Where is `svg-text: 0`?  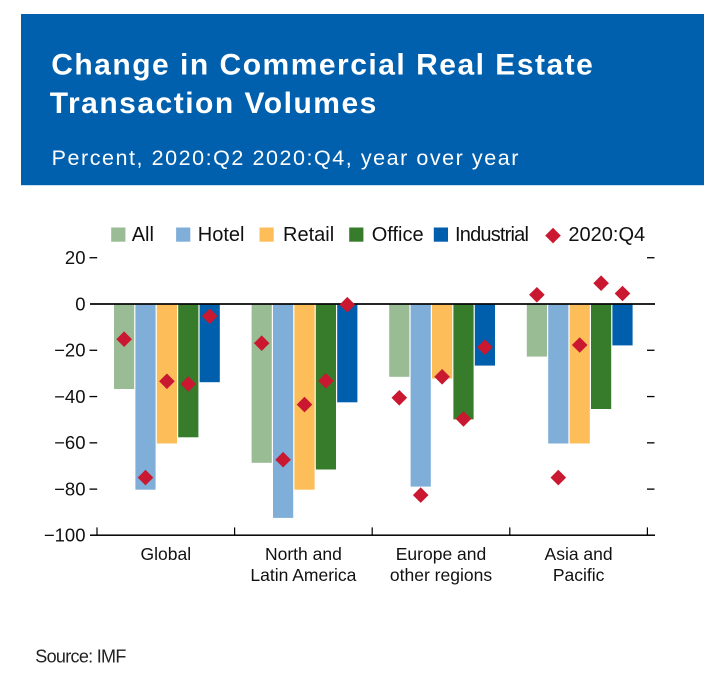
svg-text: 0 is located at coordinates (80, 303).